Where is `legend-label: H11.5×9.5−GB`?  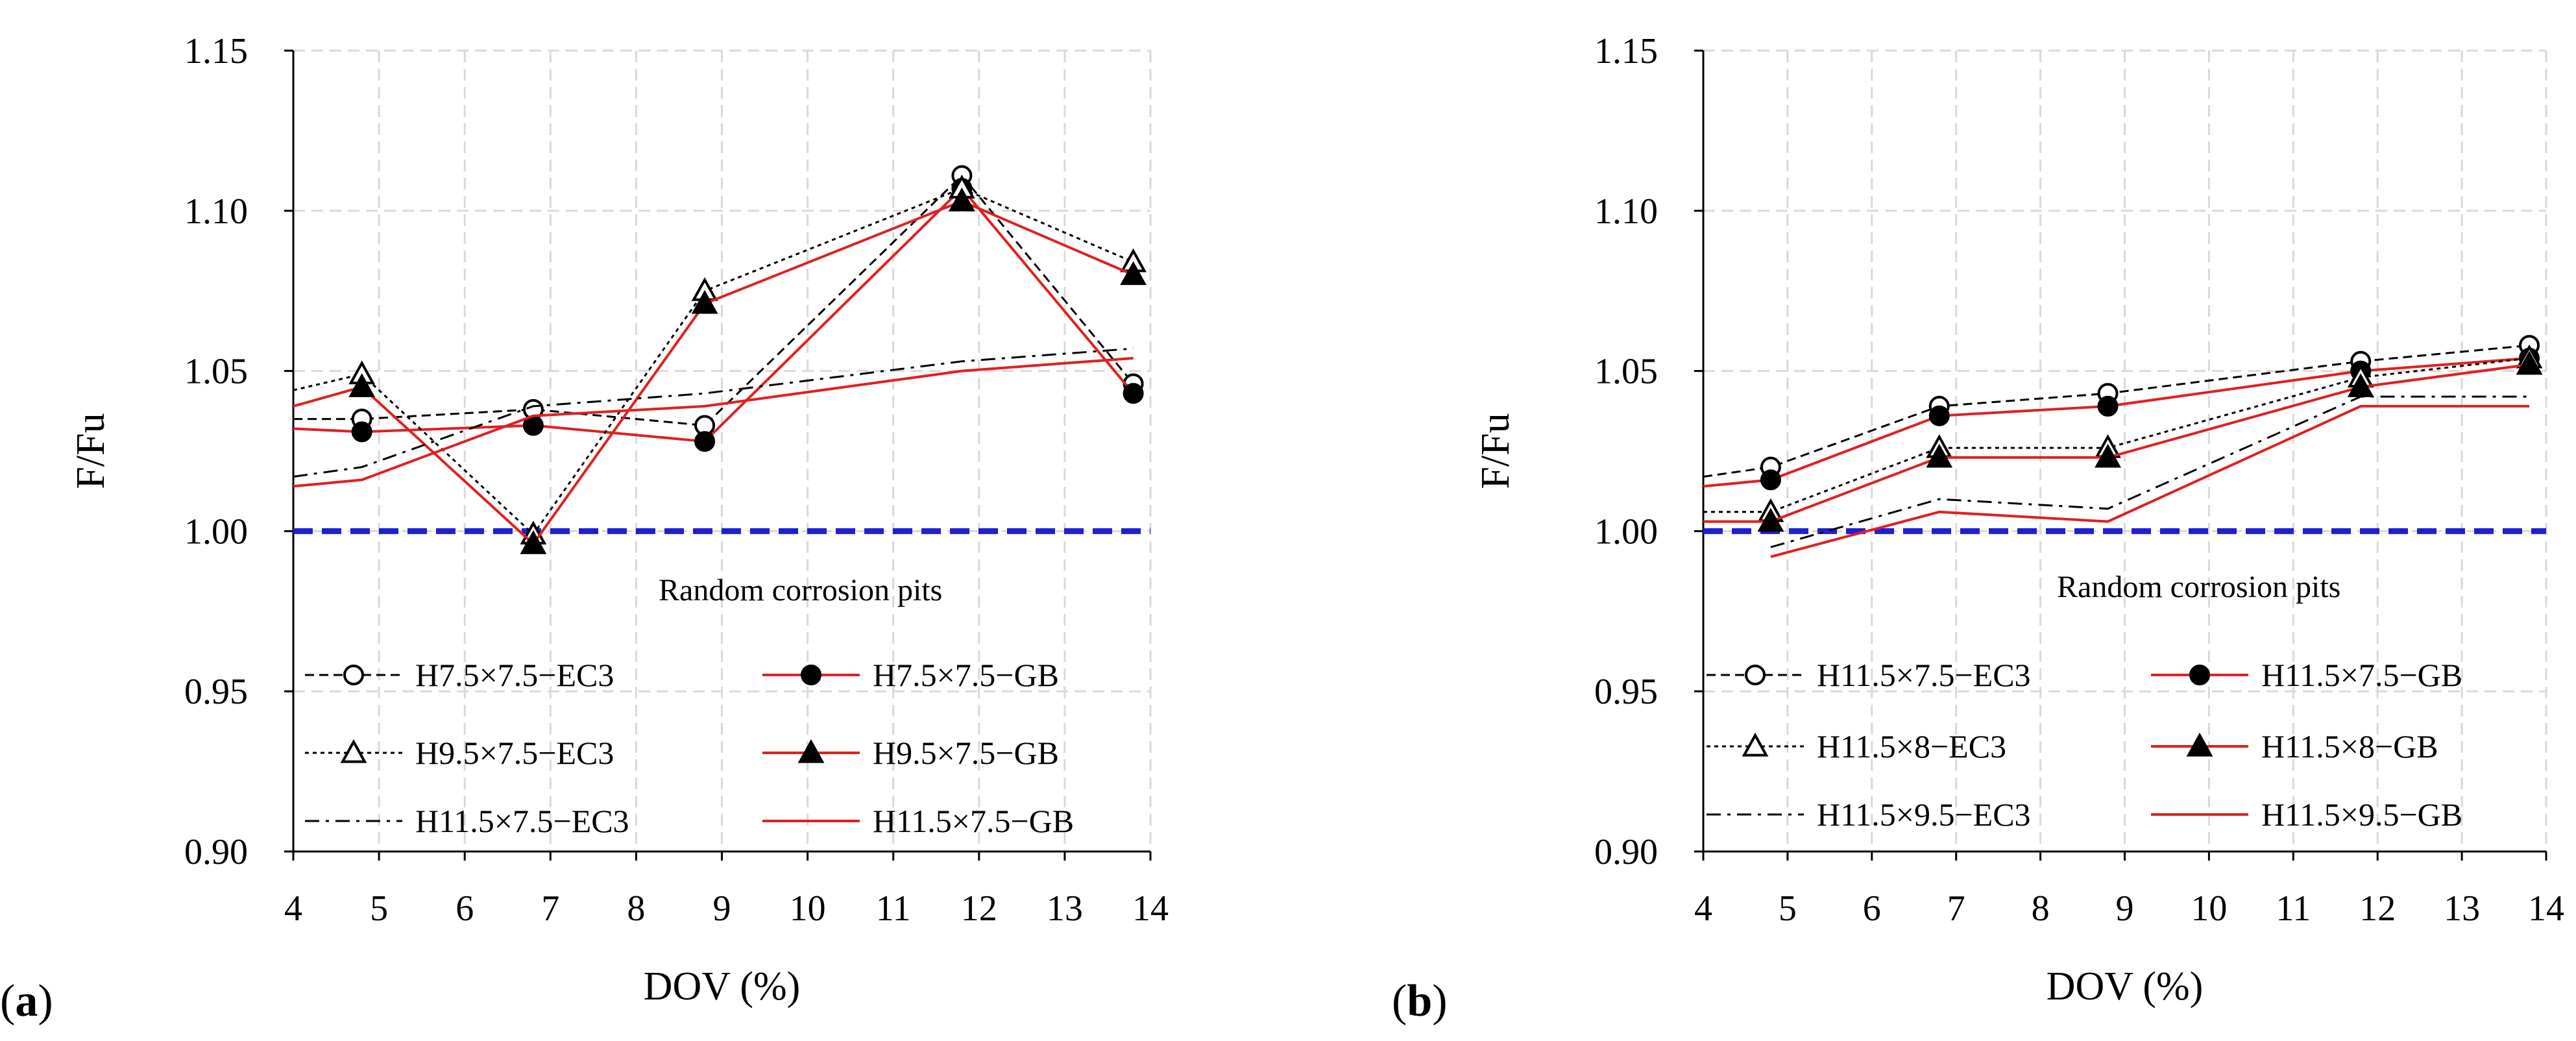 legend-label: H11.5×9.5−GB is located at coordinates (2361, 814).